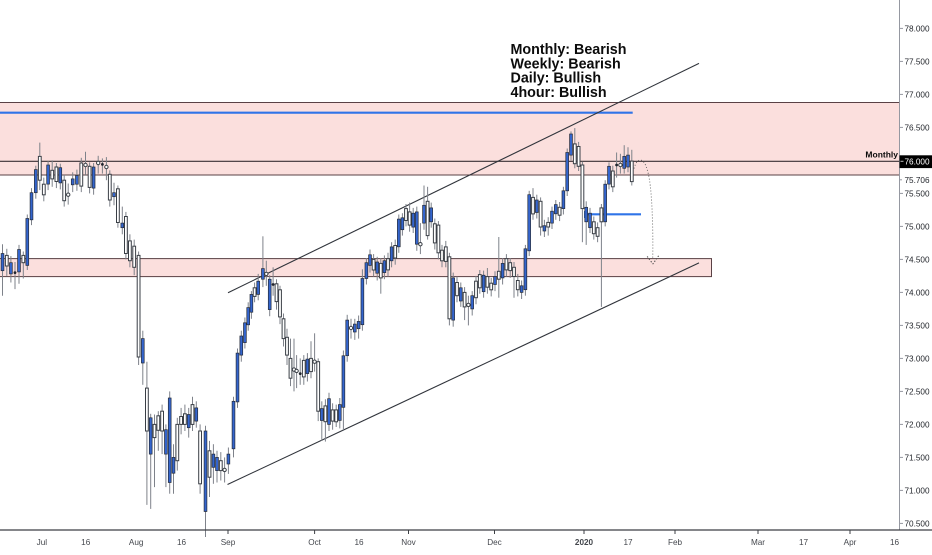 Image resolution: width=932 pixels, height=555 pixels. I want to click on svg-text: 73.000, so click(917, 359).